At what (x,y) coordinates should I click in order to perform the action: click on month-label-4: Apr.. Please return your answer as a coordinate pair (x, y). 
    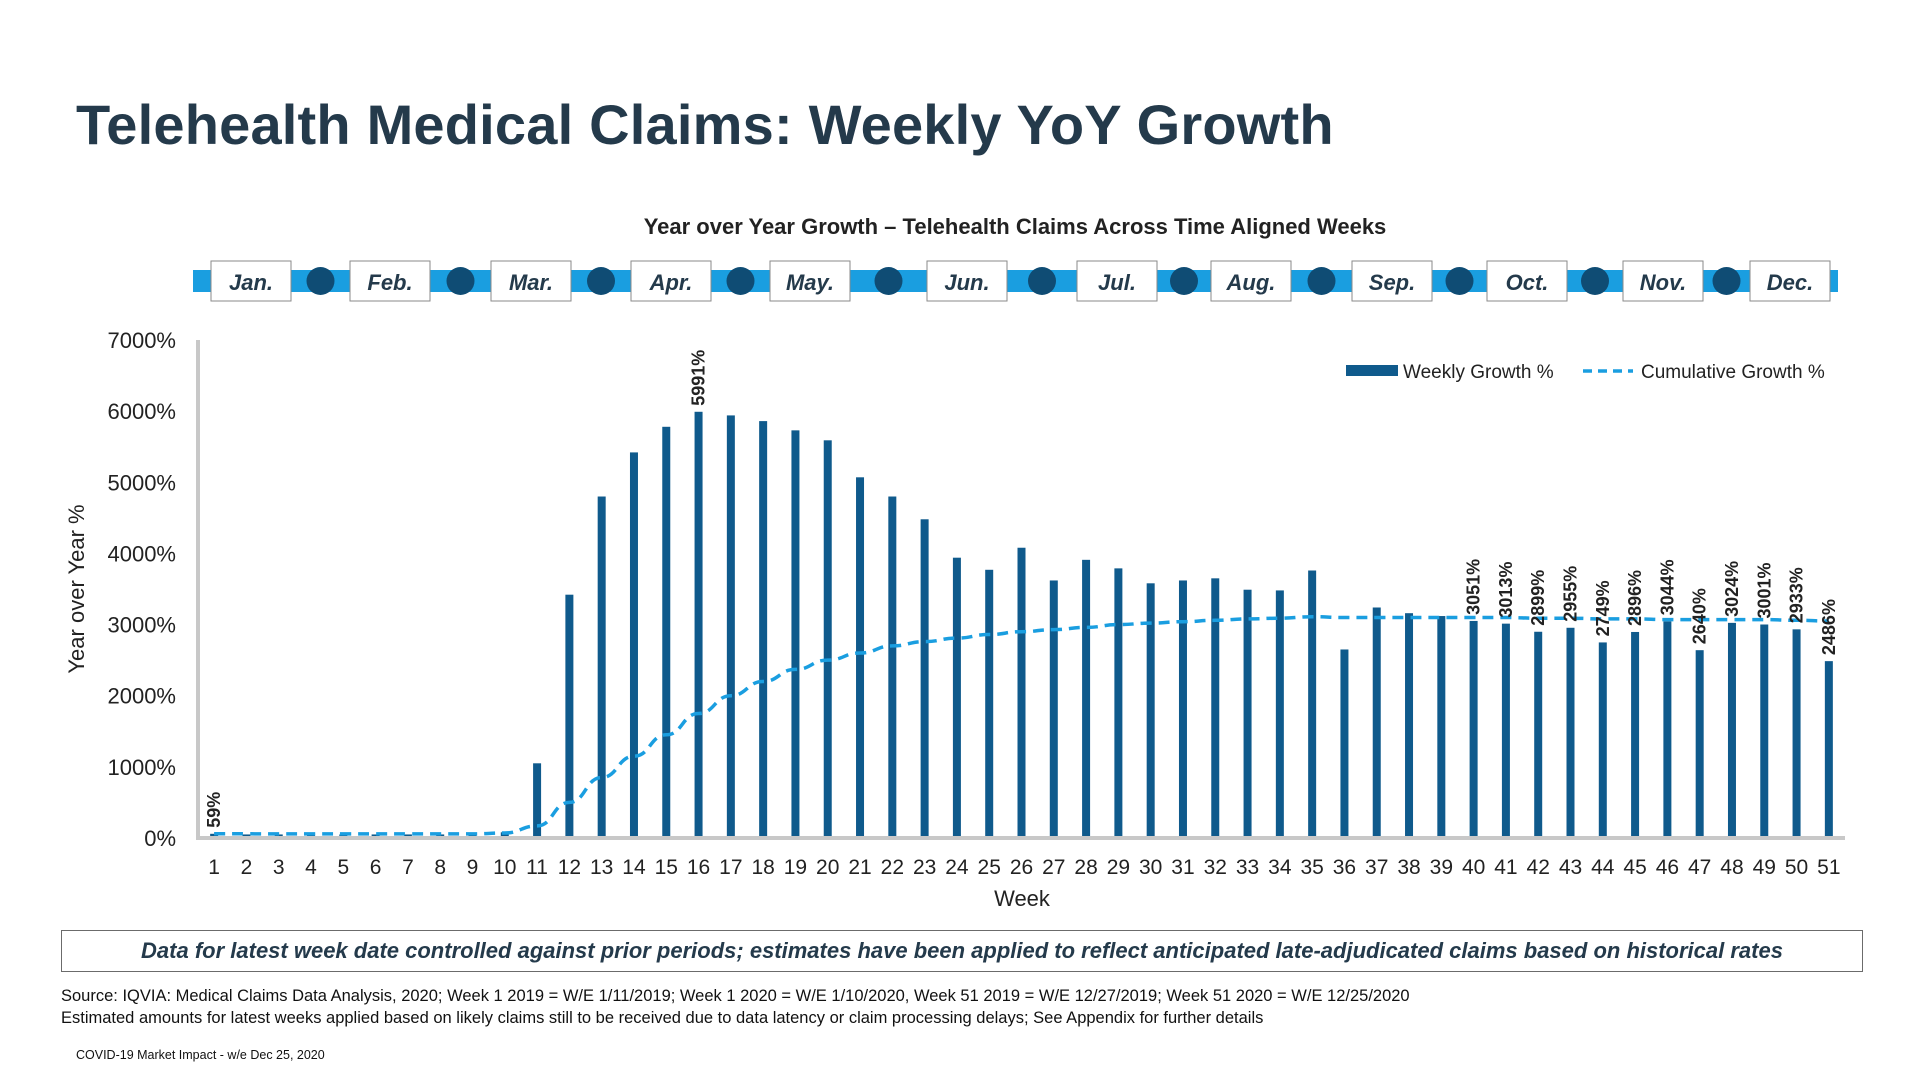
    Looking at the image, I should click on (671, 282).